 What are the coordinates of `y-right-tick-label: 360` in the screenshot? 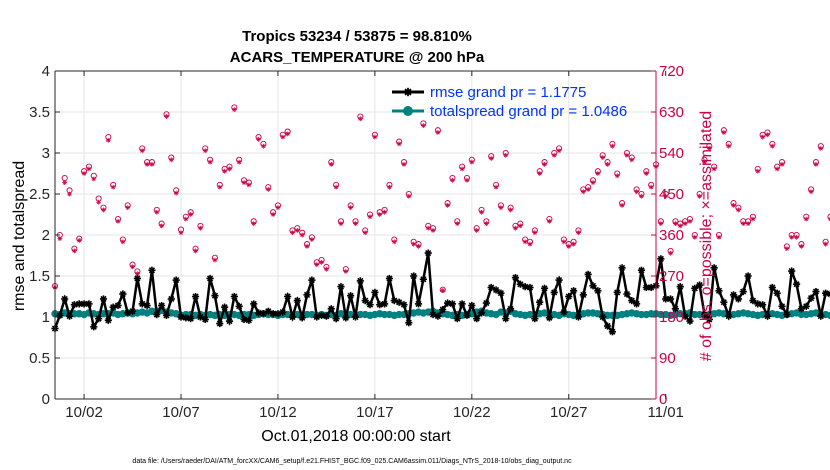 It's located at (671, 235).